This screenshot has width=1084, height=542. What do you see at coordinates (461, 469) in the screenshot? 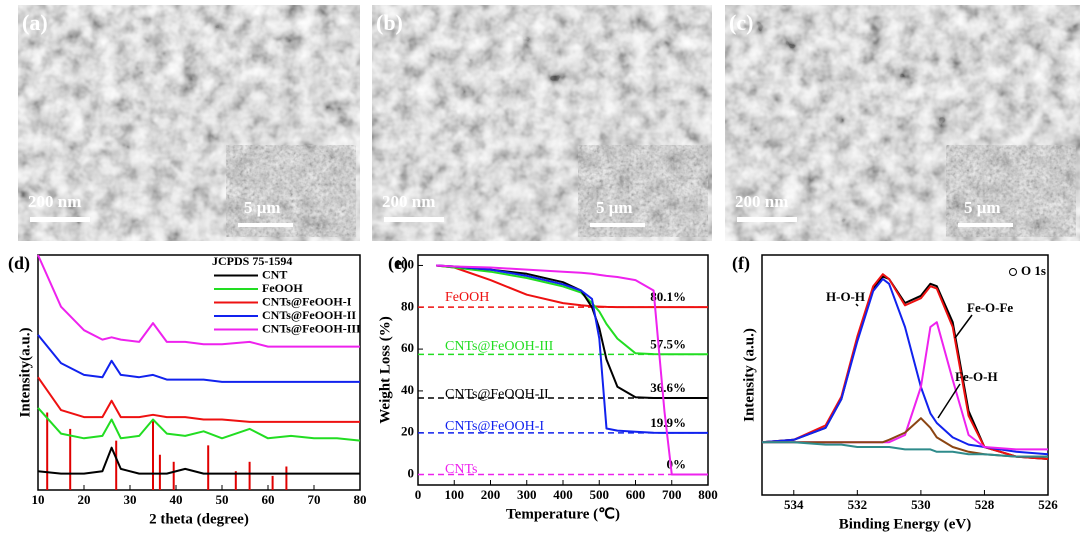
I see `series-label: CNTs` at bounding box center [461, 469].